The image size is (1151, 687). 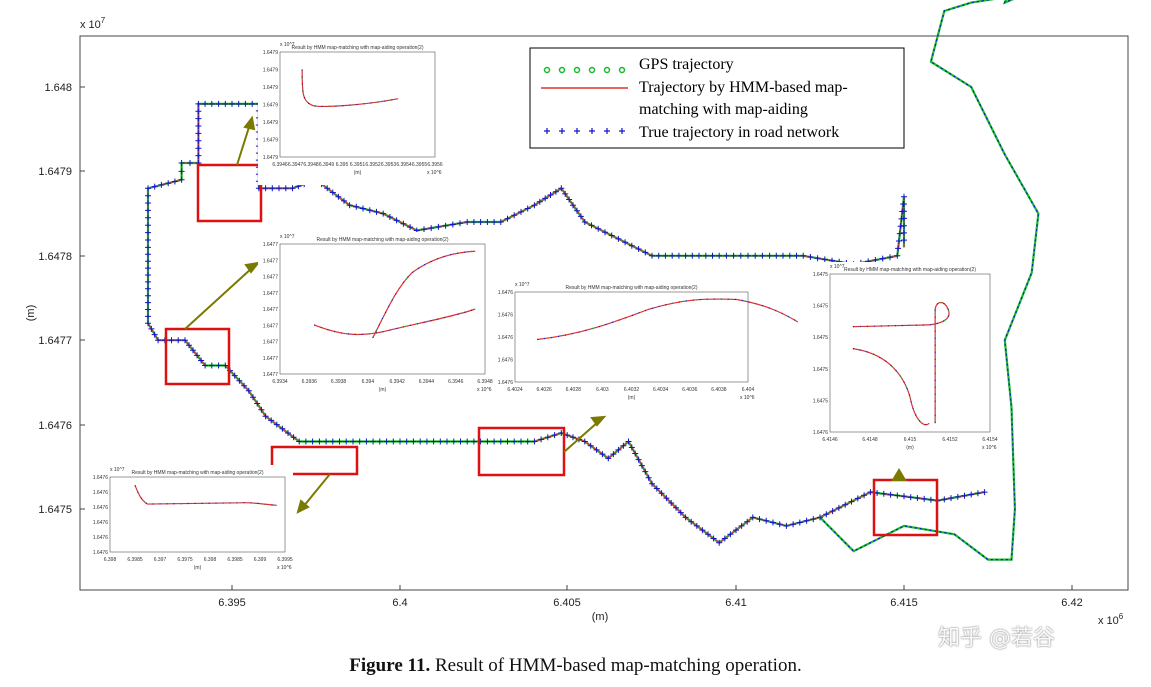 I want to click on x-tick-label: 6.41, so click(x=735, y=603).